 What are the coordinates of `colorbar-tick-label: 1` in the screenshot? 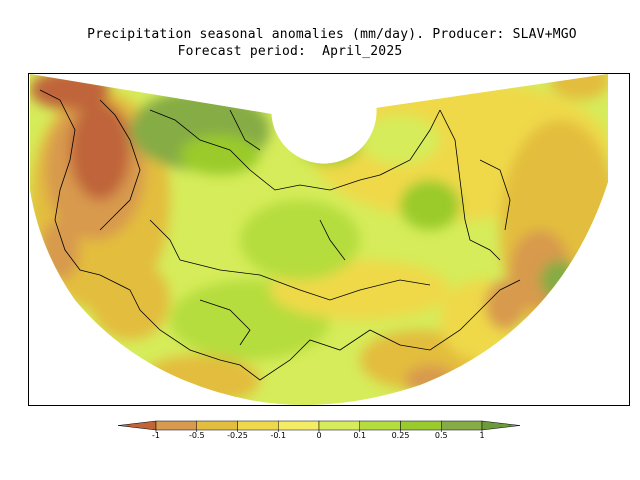 It's located at (481, 435).